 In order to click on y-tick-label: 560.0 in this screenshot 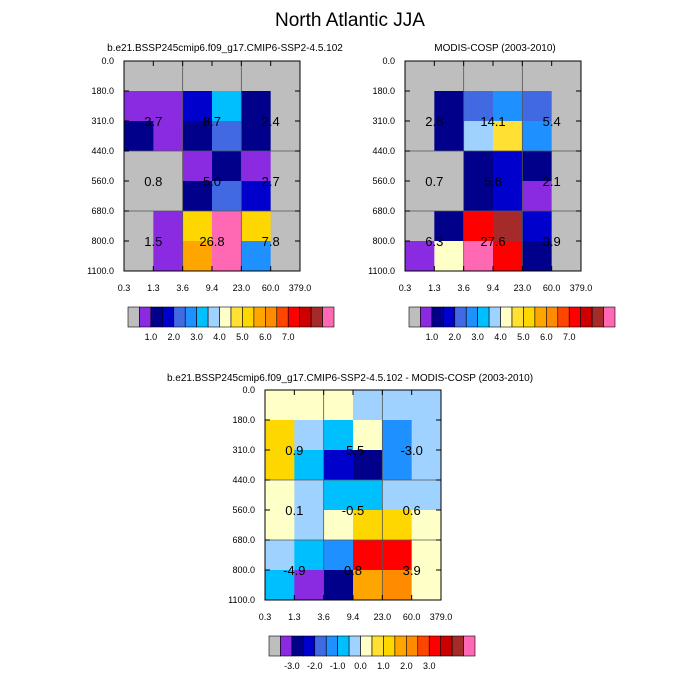, I will do `click(102, 181)`.